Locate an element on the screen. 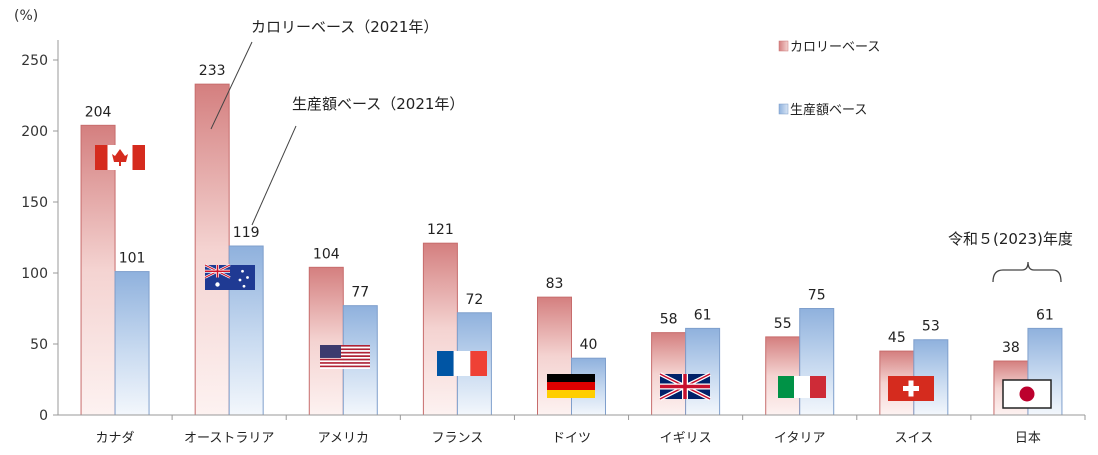 The image size is (1098, 455). legend-production-label: 生産額ベース is located at coordinates (828, 110).